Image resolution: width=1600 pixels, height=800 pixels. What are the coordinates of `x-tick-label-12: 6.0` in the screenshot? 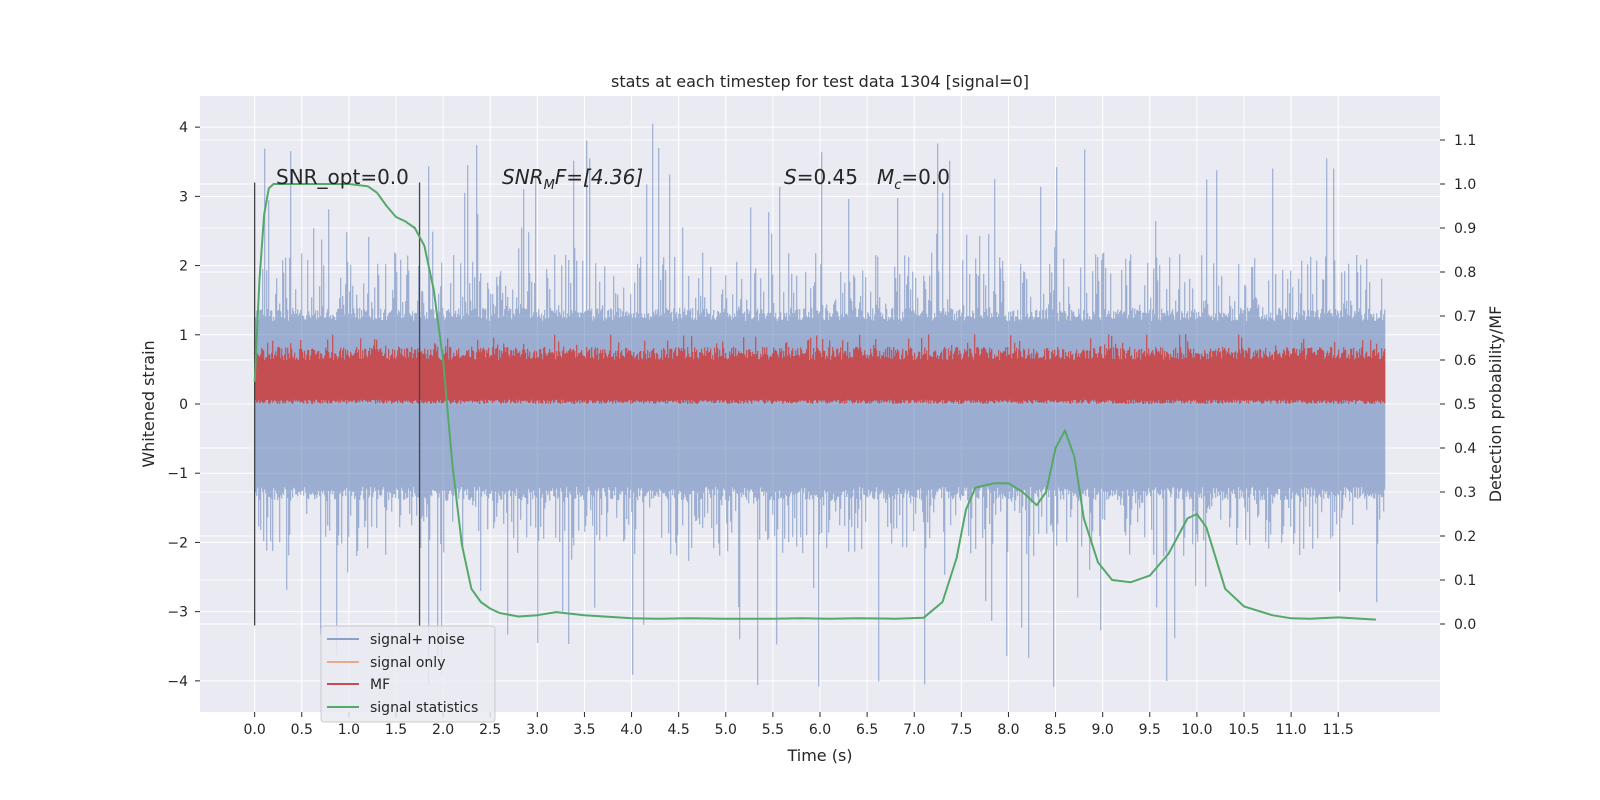 It's located at (820, 730).